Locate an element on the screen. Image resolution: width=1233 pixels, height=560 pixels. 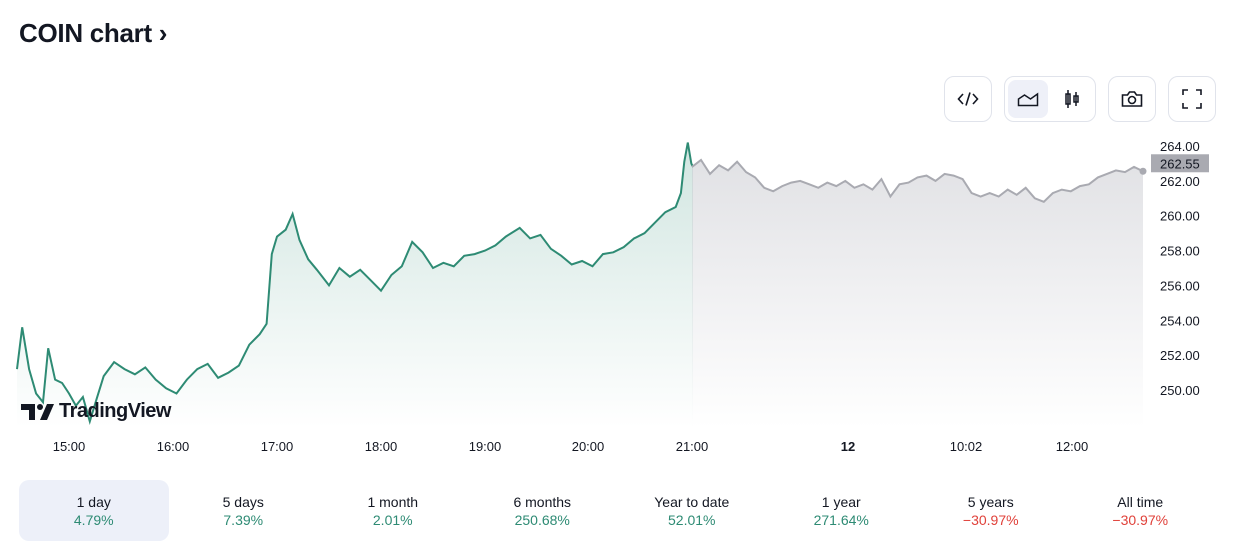
tradingview-wordmark: TradingView is located at coordinates (115, 411).